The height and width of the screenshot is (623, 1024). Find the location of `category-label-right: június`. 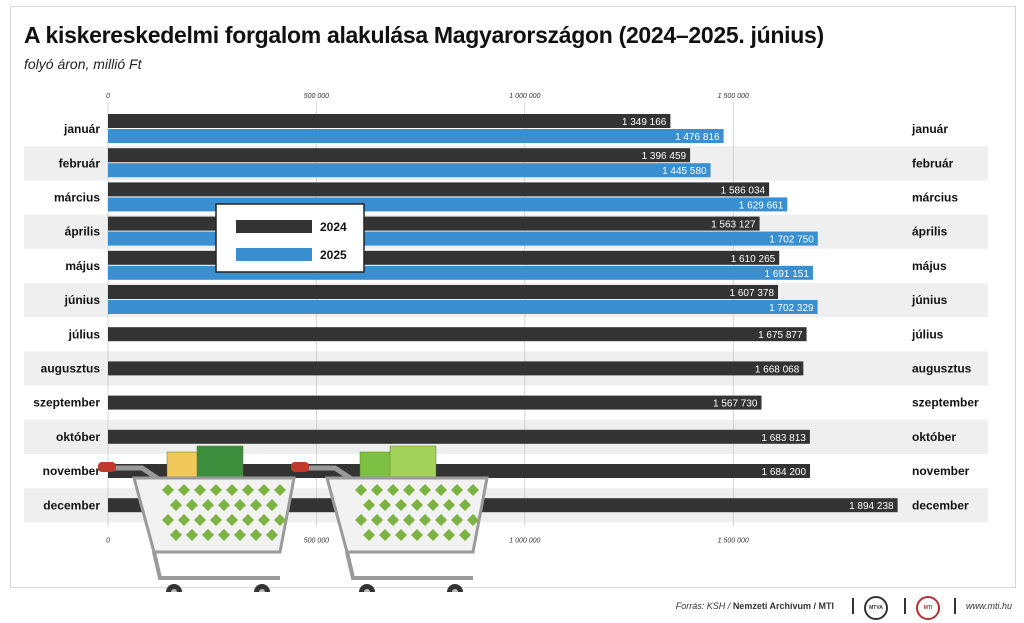

category-label-right: június is located at coordinates (929, 300).